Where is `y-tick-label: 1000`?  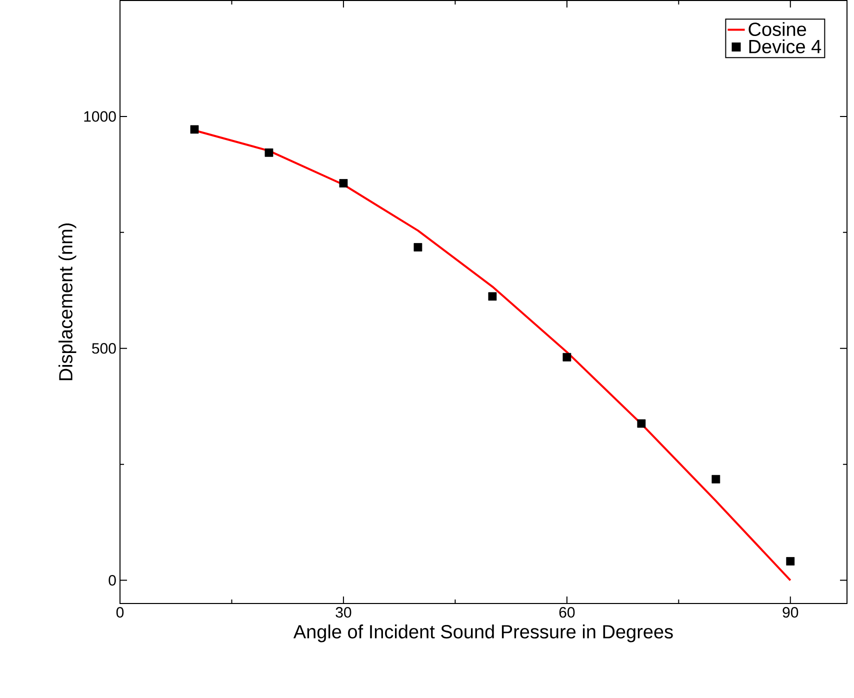 y-tick-label: 1000 is located at coordinates (100, 116).